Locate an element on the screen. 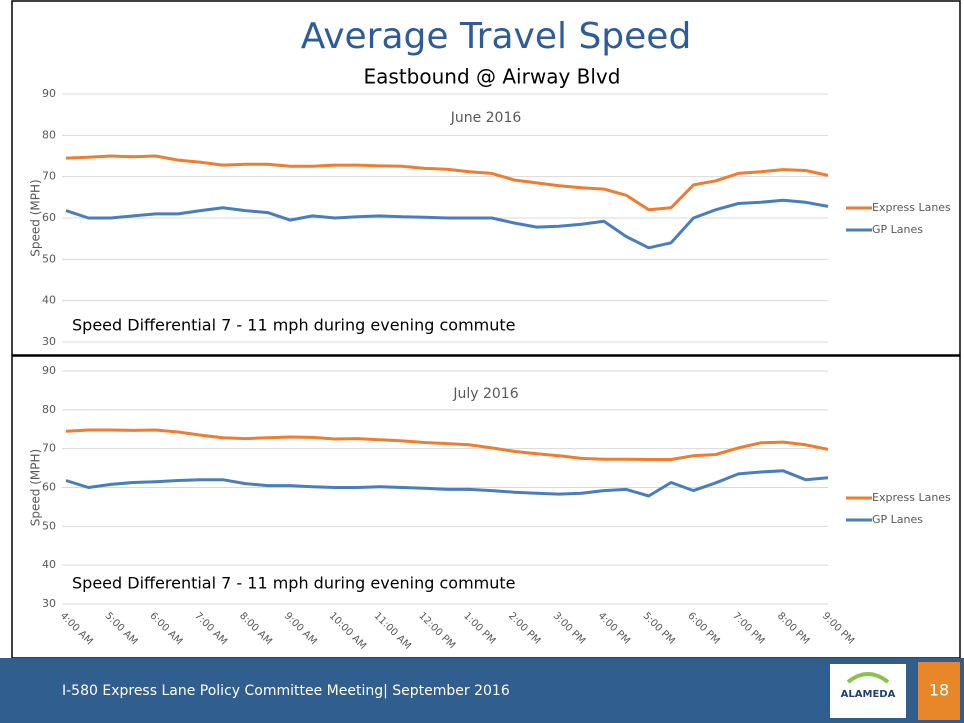 The height and width of the screenshot is (723, 964). page-number: 18 is located at coordinates (939, 690).